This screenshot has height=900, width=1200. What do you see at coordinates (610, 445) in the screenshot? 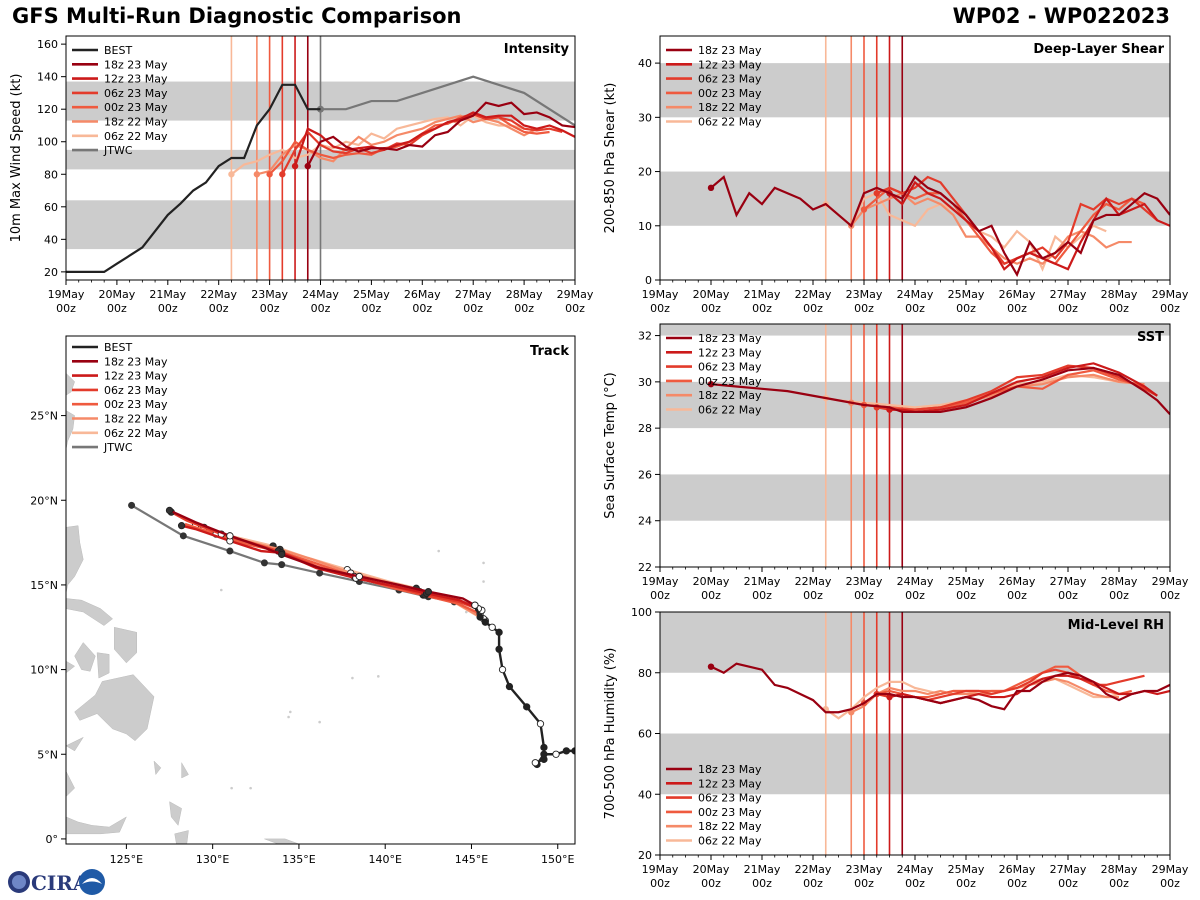
I see `sst-y-label: Sea Surface Temp (°C)` at bounding box center [610, 445].